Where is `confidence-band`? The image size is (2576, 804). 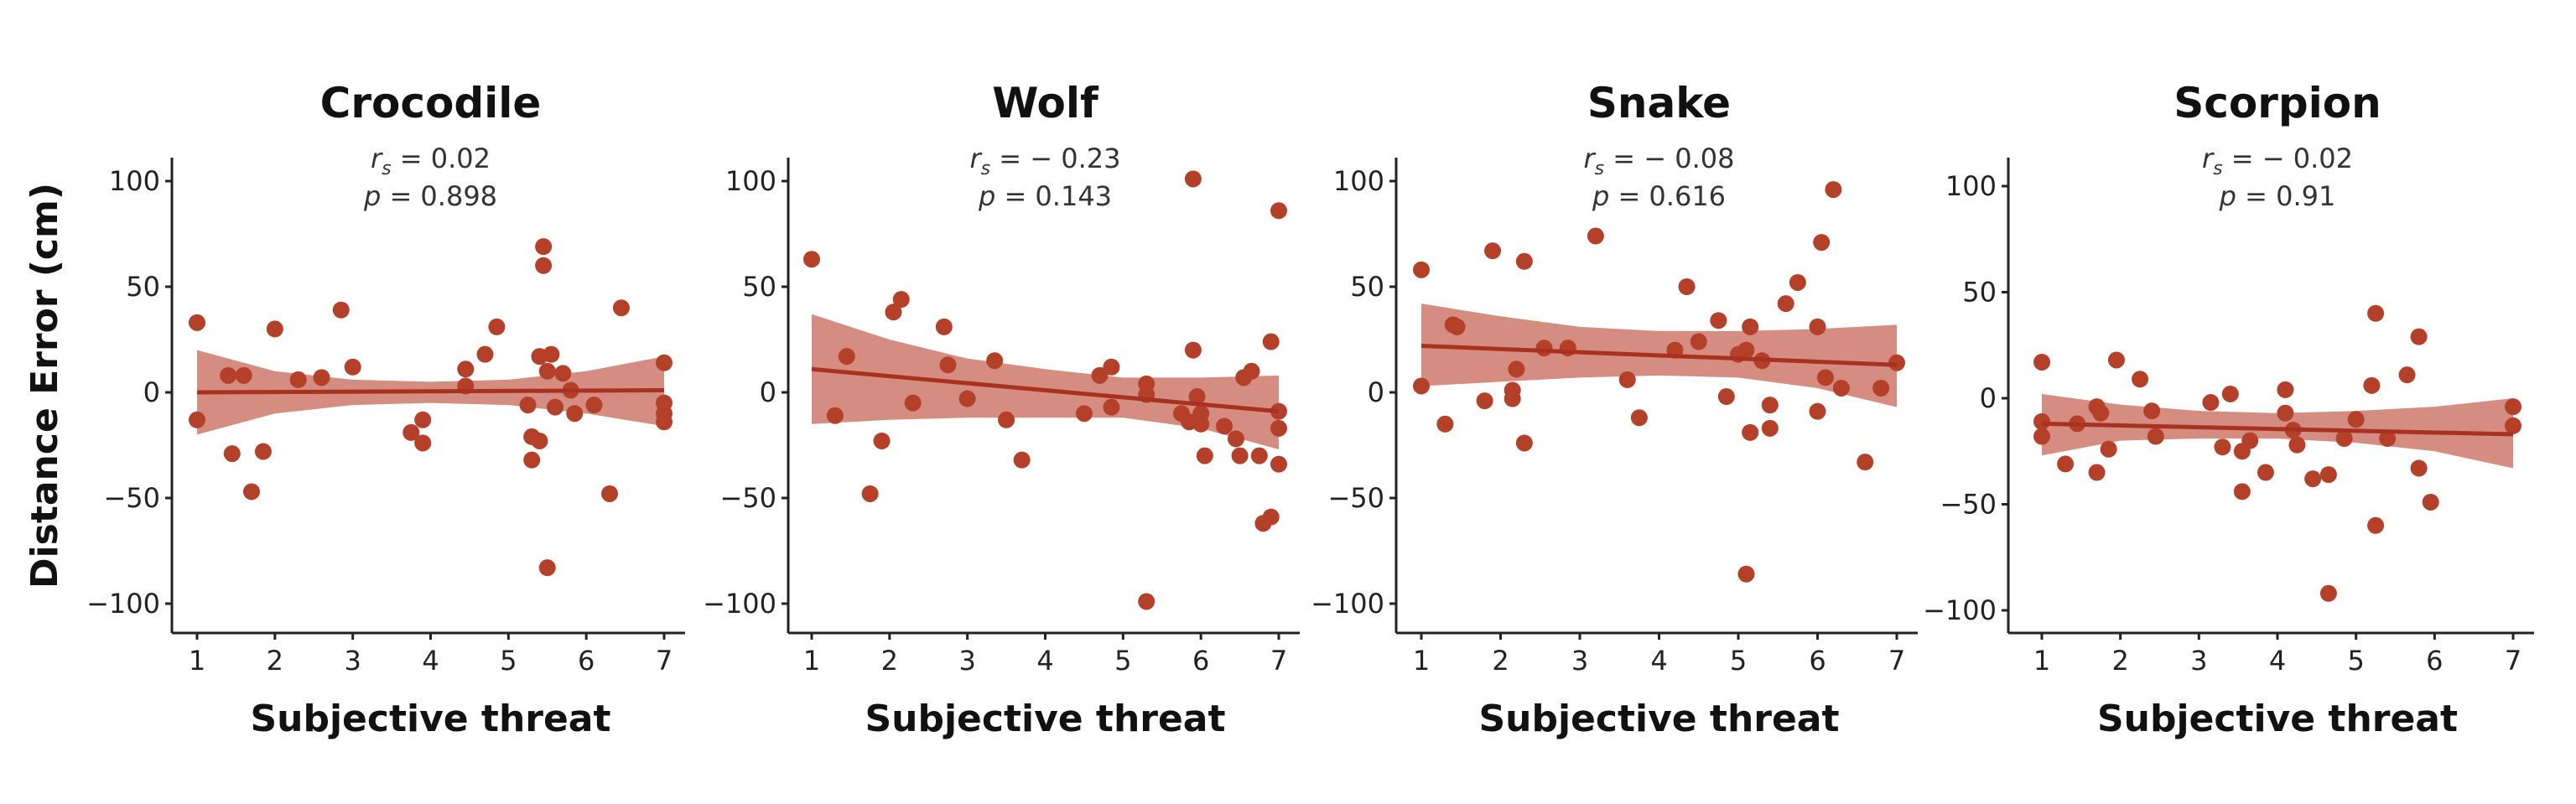
confidence-band is located at coordinates (1045, 382).